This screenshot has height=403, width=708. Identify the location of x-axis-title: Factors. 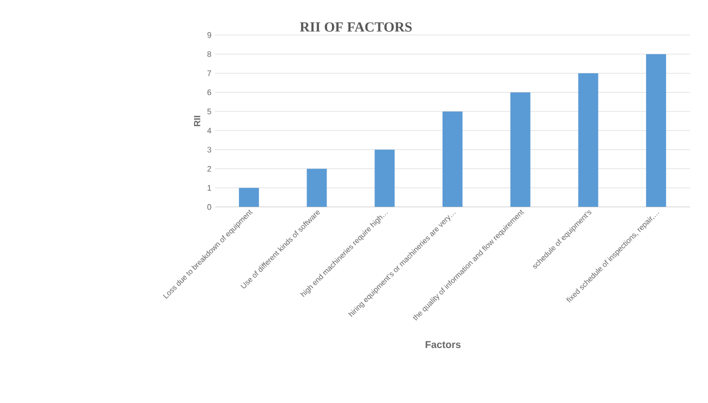
(443, 344).